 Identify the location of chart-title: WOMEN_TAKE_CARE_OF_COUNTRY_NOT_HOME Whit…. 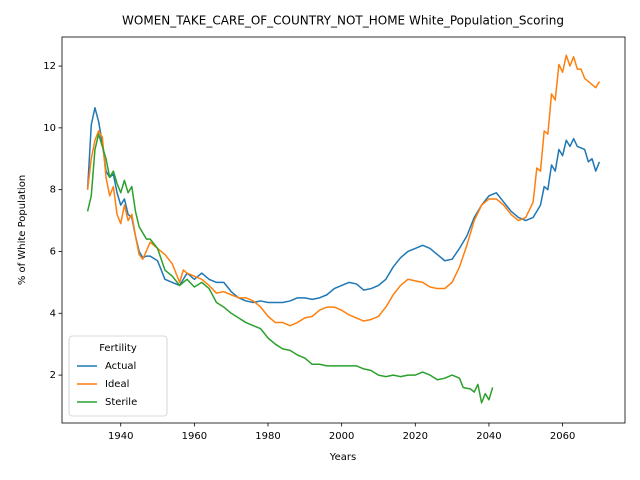
(343, 21).